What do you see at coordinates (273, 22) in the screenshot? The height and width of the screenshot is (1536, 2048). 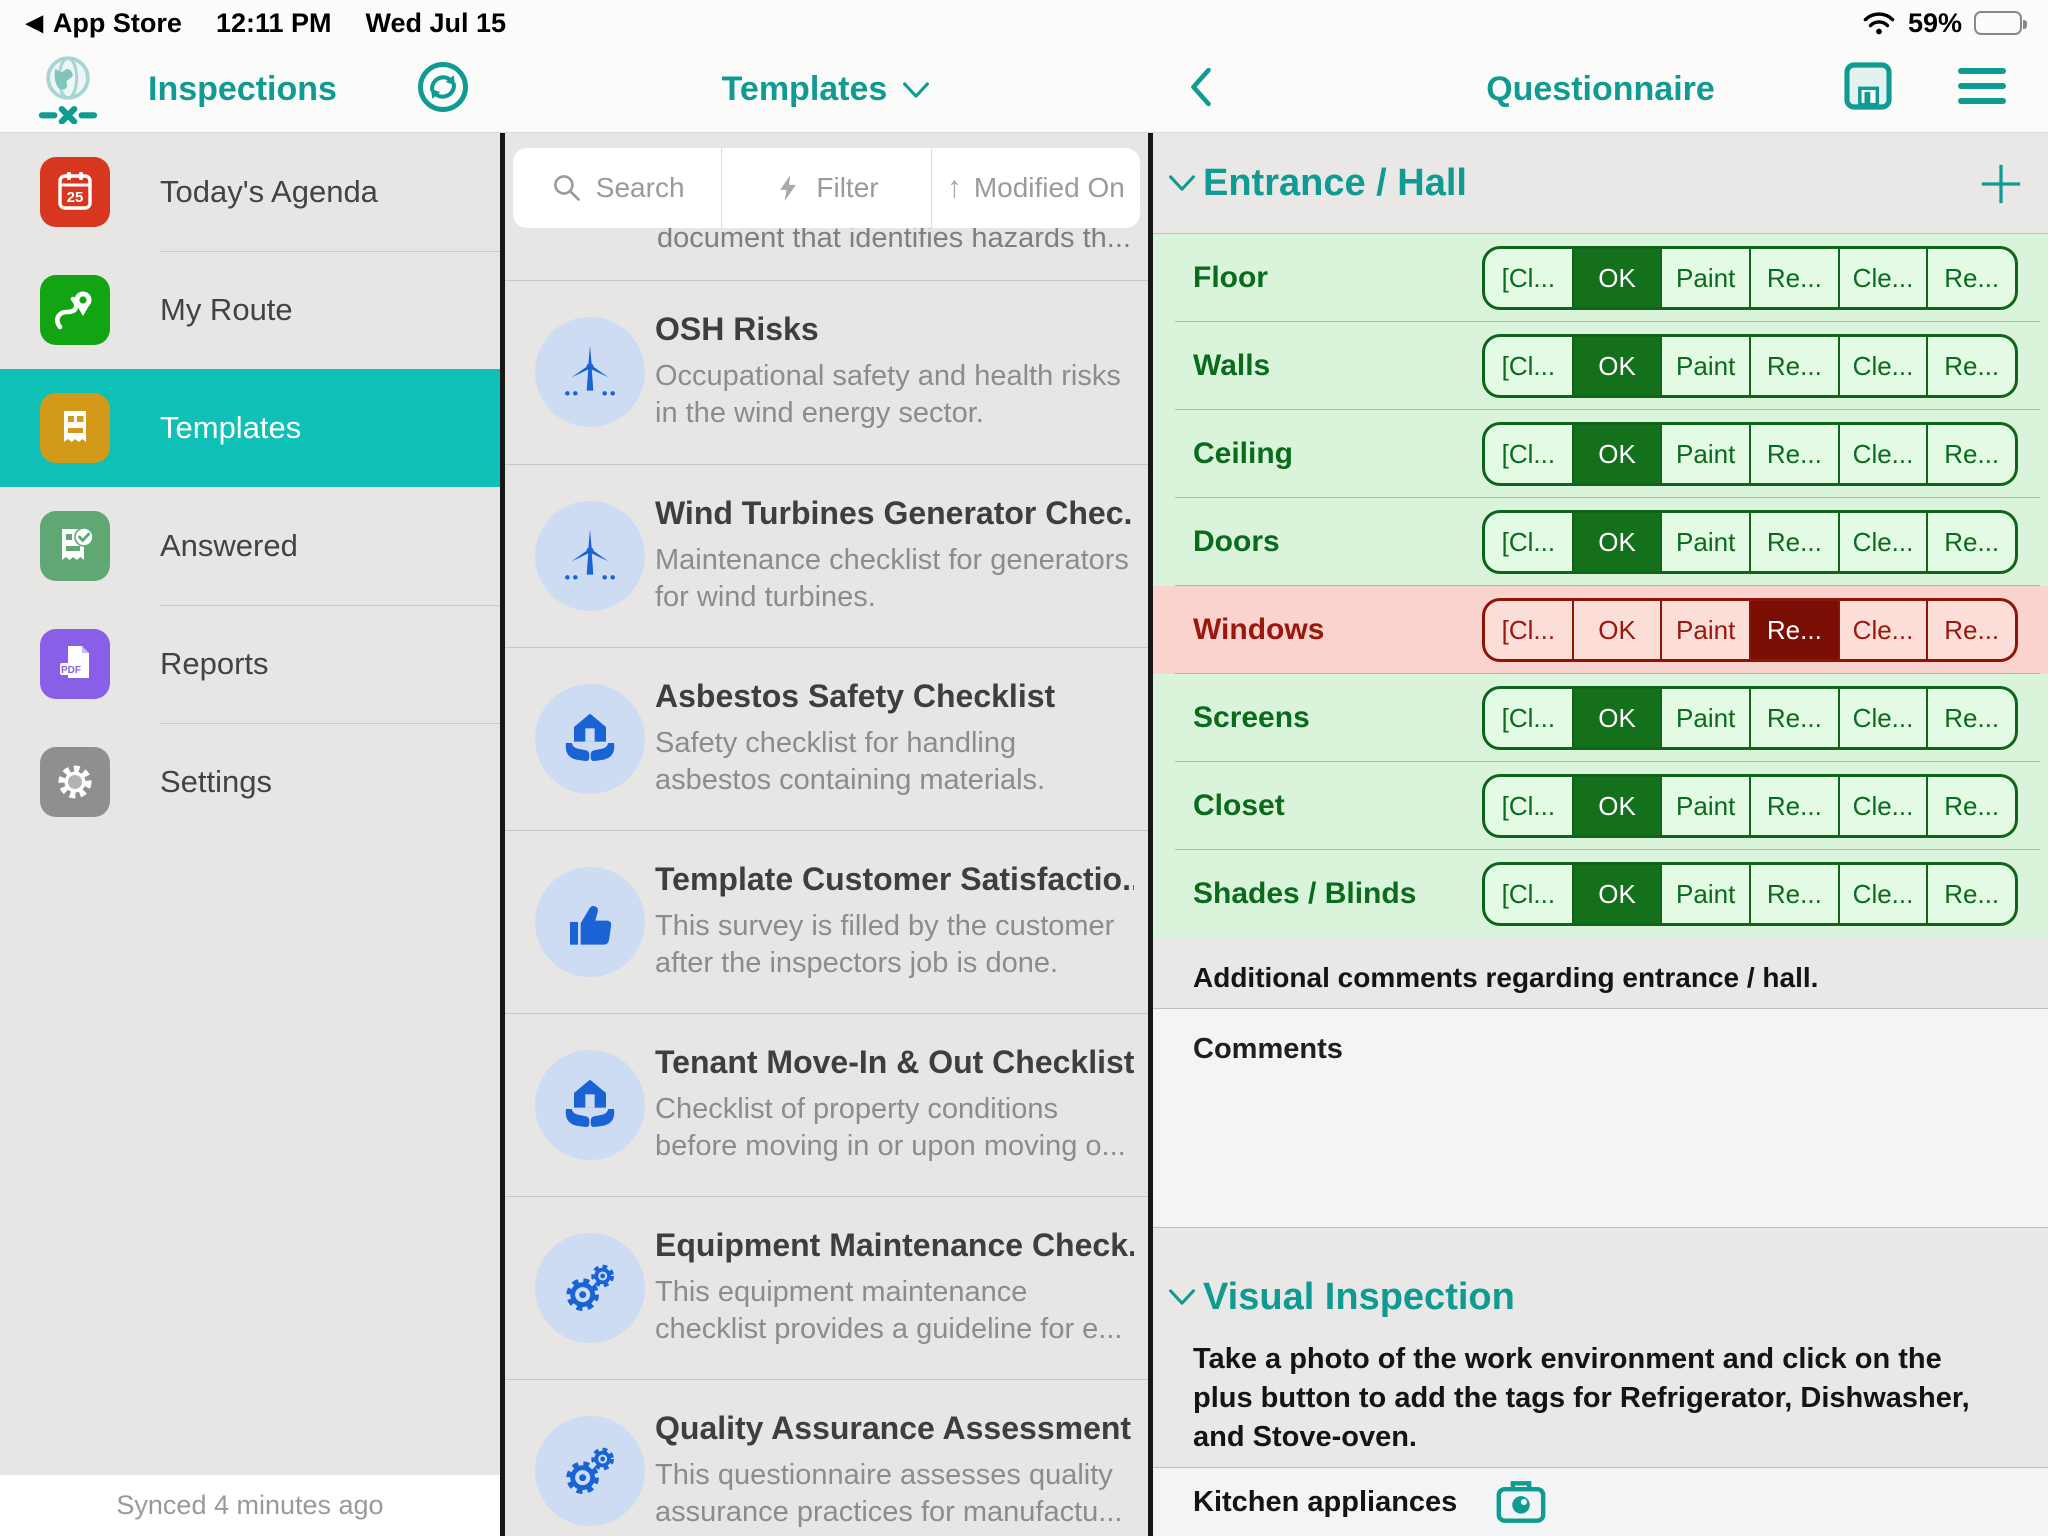 I see `status-time: 12:11 PM` at bounding box center [273, 22].